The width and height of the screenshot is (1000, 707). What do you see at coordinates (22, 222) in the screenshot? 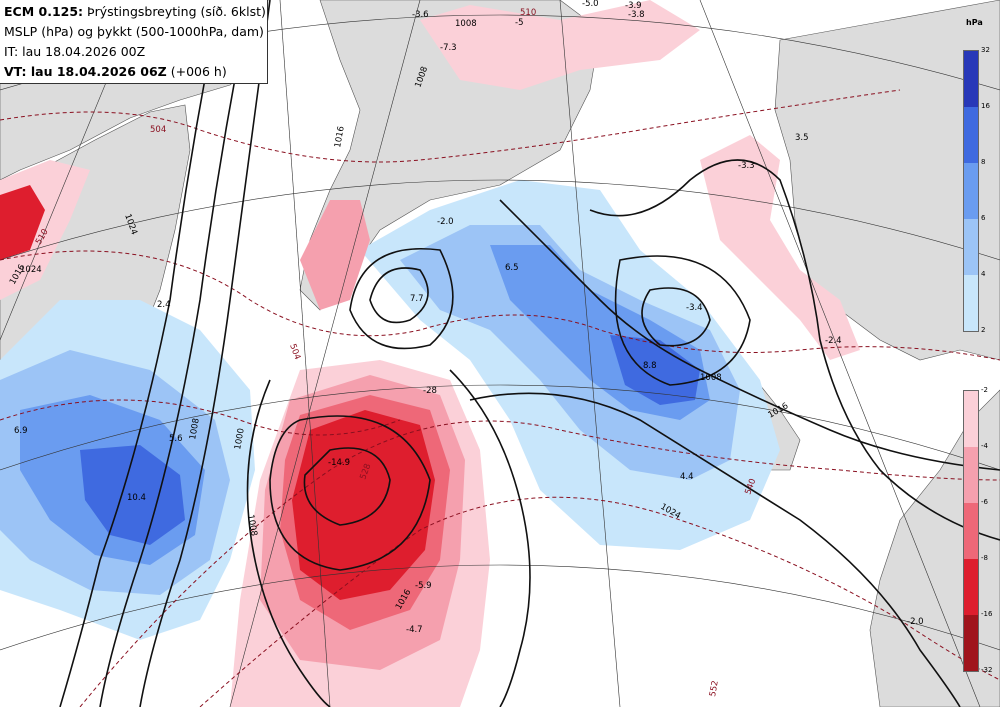
I see `rise-area-northwest-core` at bounding box center [22, 222].